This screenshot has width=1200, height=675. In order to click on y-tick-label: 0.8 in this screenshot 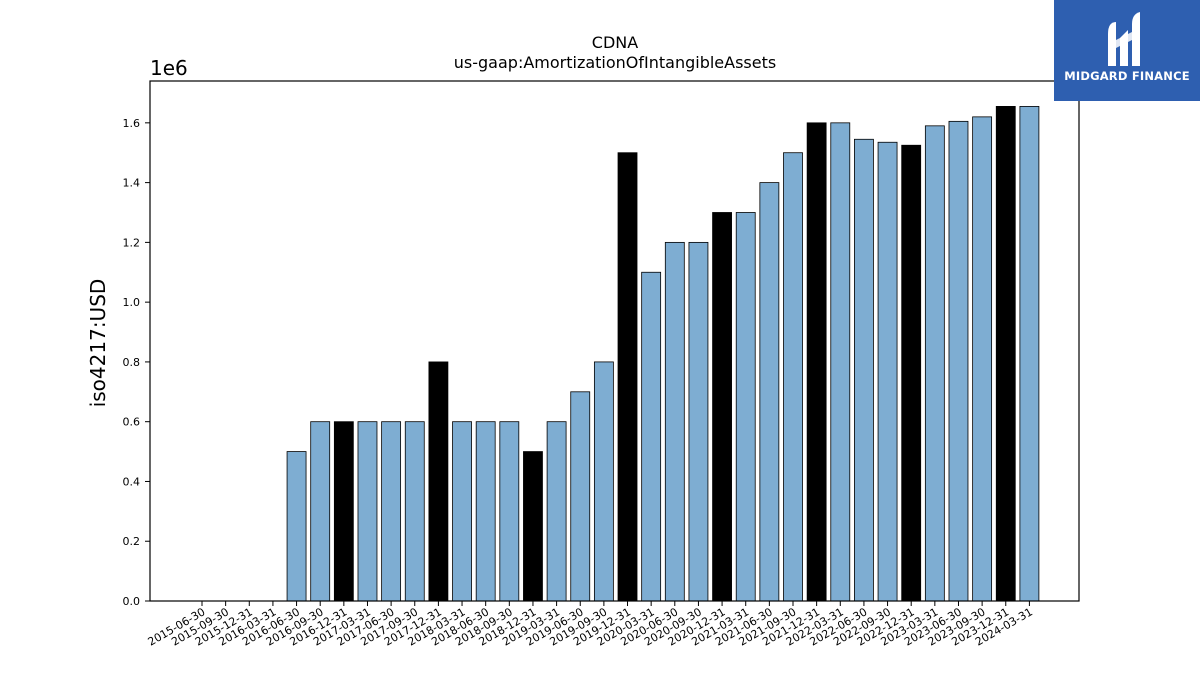, I will do `click(132, 362)`.